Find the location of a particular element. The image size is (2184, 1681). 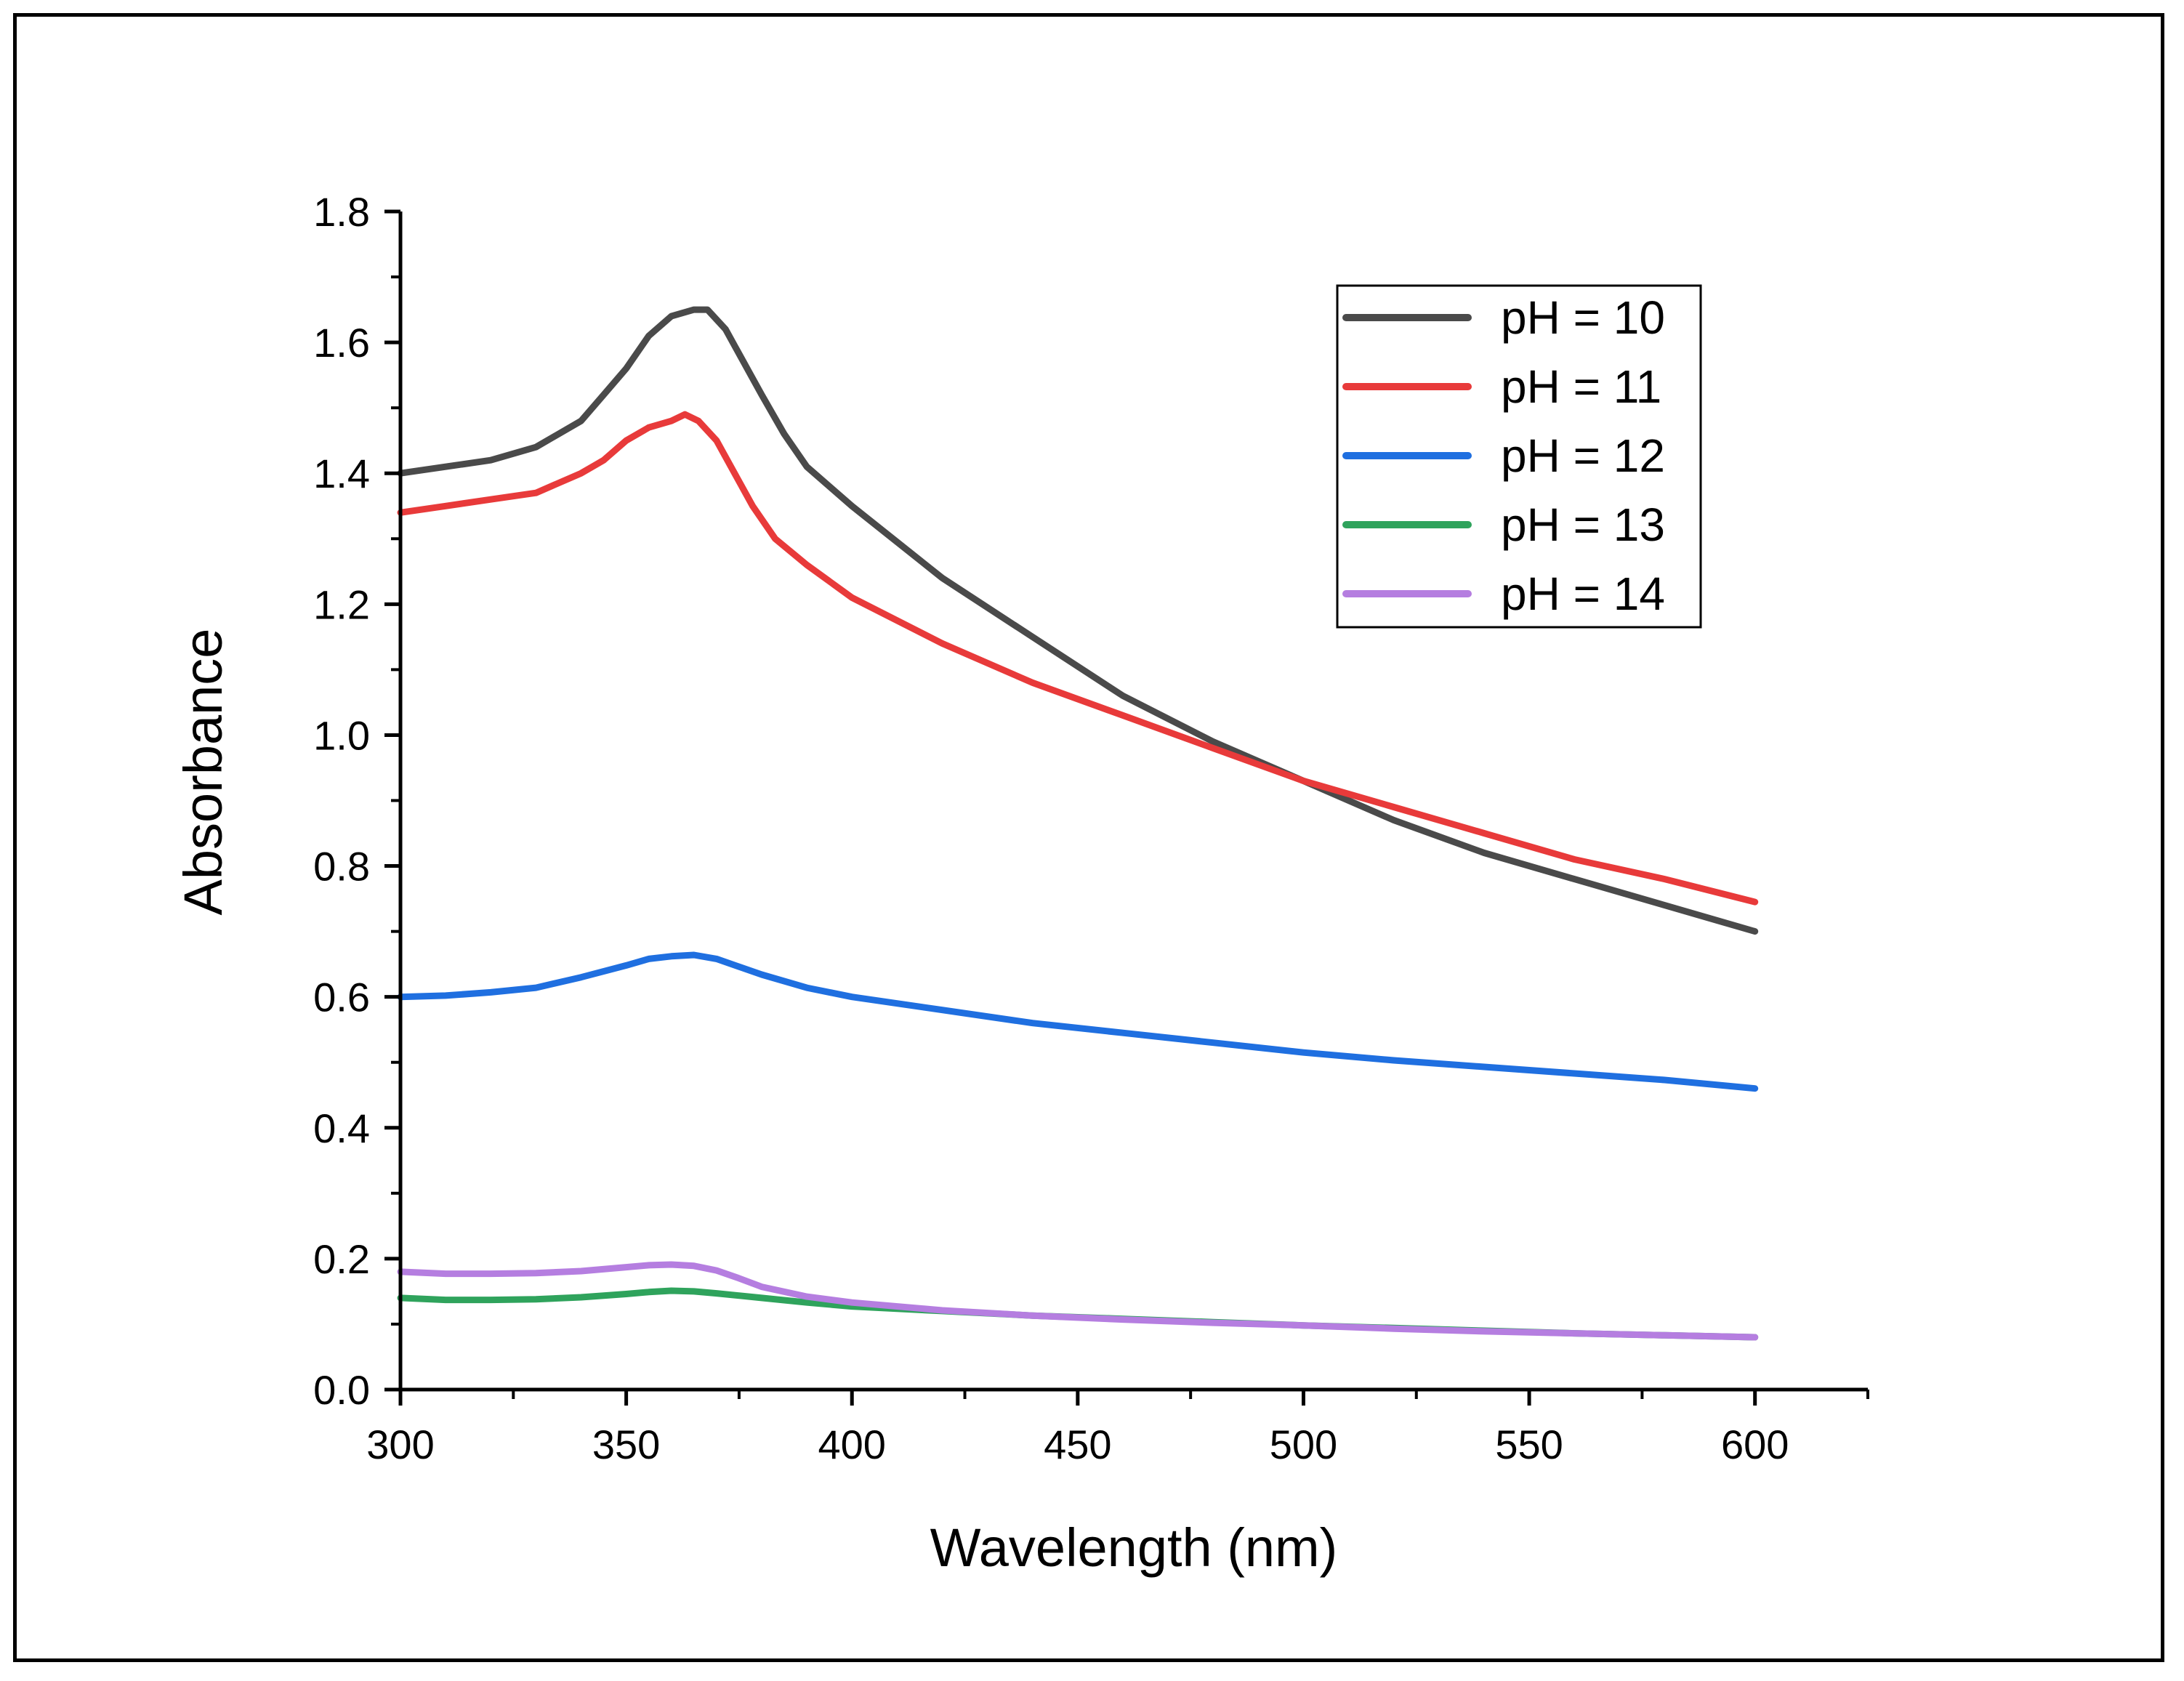

legend-label-3: pH = 12 is located at coordinates (1583, 456).